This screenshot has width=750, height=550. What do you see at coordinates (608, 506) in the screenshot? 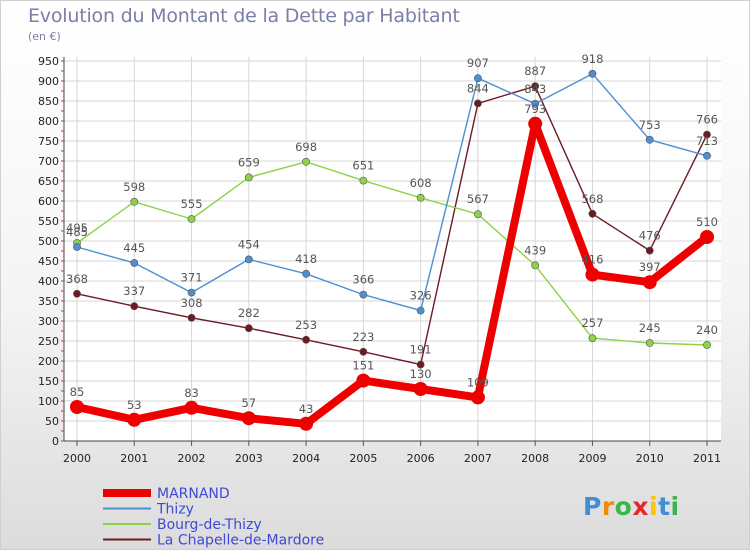
I see `logo-letter: r` at bounding box center [608, 506].